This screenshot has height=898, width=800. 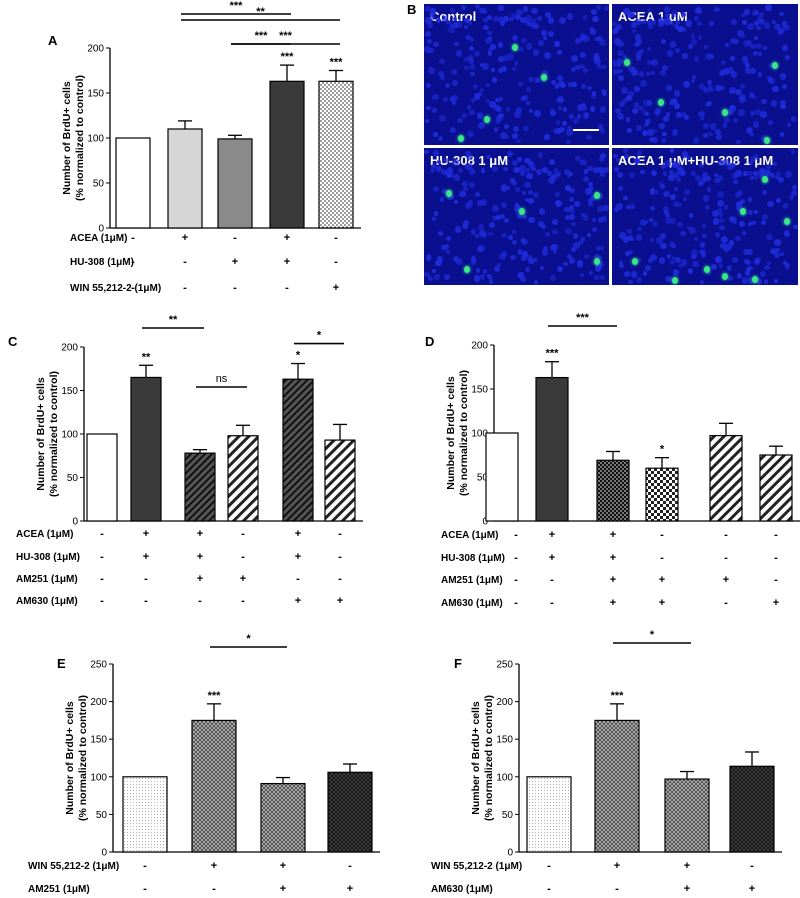 What do you see at coordinates (504, 777) in the screenshot?
I see `y-tick-label: 100` at bounding box center [504, 777].